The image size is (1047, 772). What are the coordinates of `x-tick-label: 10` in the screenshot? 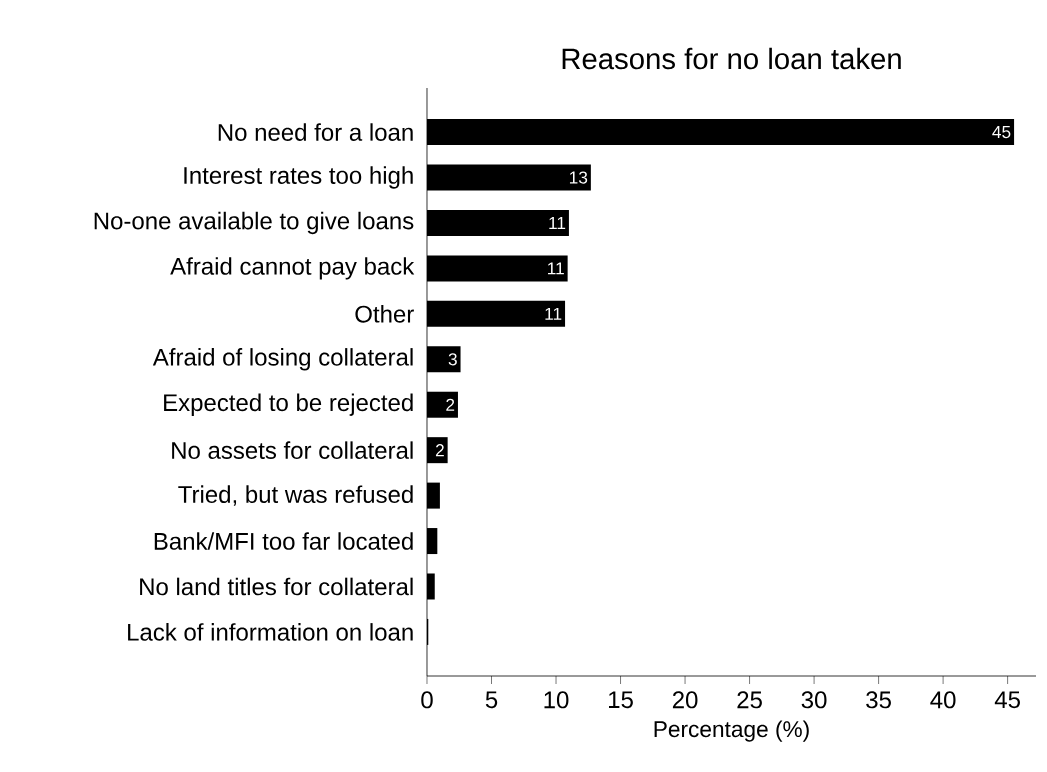 It's located at (556, 700).